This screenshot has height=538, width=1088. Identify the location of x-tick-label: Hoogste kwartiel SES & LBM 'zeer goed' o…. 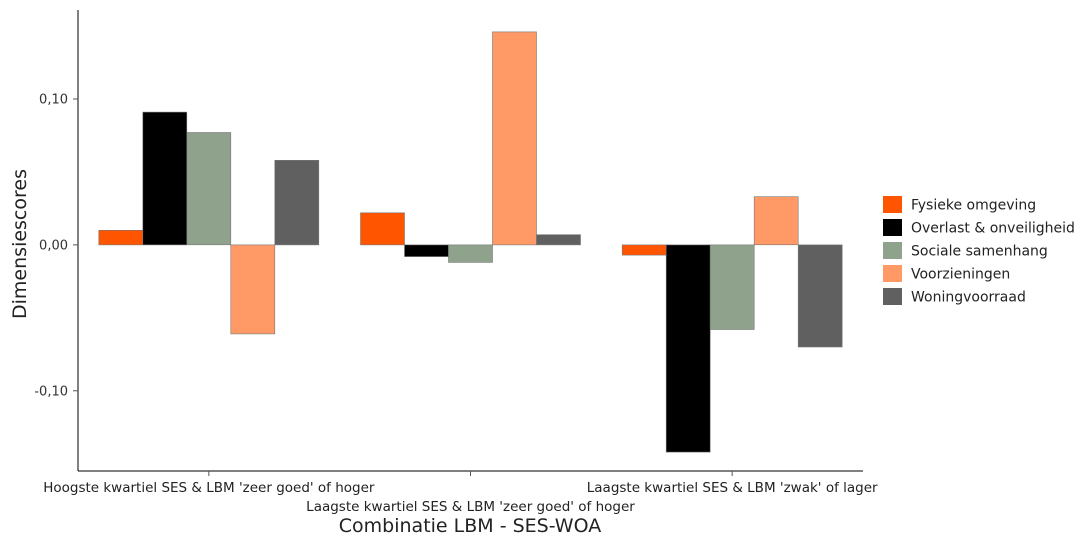
(209, 488).